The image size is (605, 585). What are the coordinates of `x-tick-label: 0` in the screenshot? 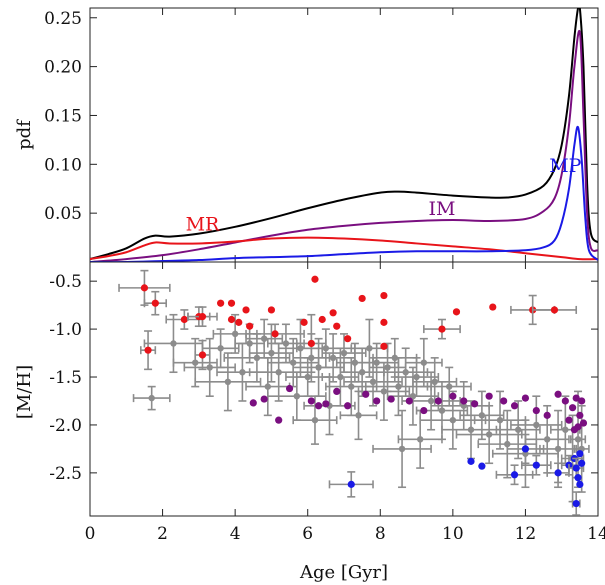 It's located at (90, 534).